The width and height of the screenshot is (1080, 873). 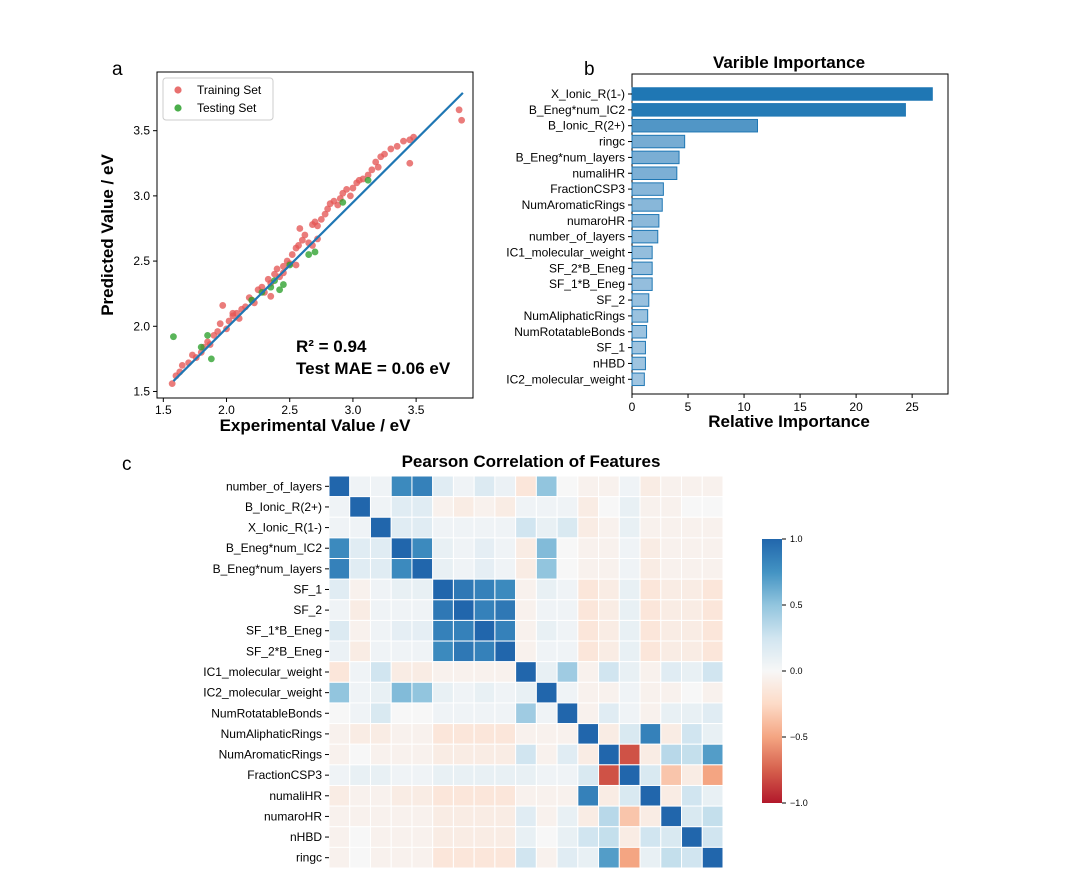 I want to click on legend-marker-training, so click(x=178, y=90).